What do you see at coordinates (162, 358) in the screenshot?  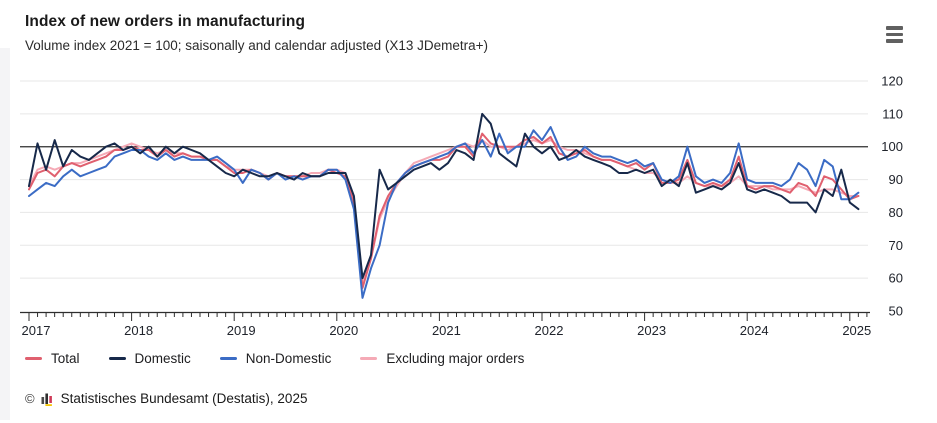 I see `legend-label: Domestic` at bounding box center [162, 358].